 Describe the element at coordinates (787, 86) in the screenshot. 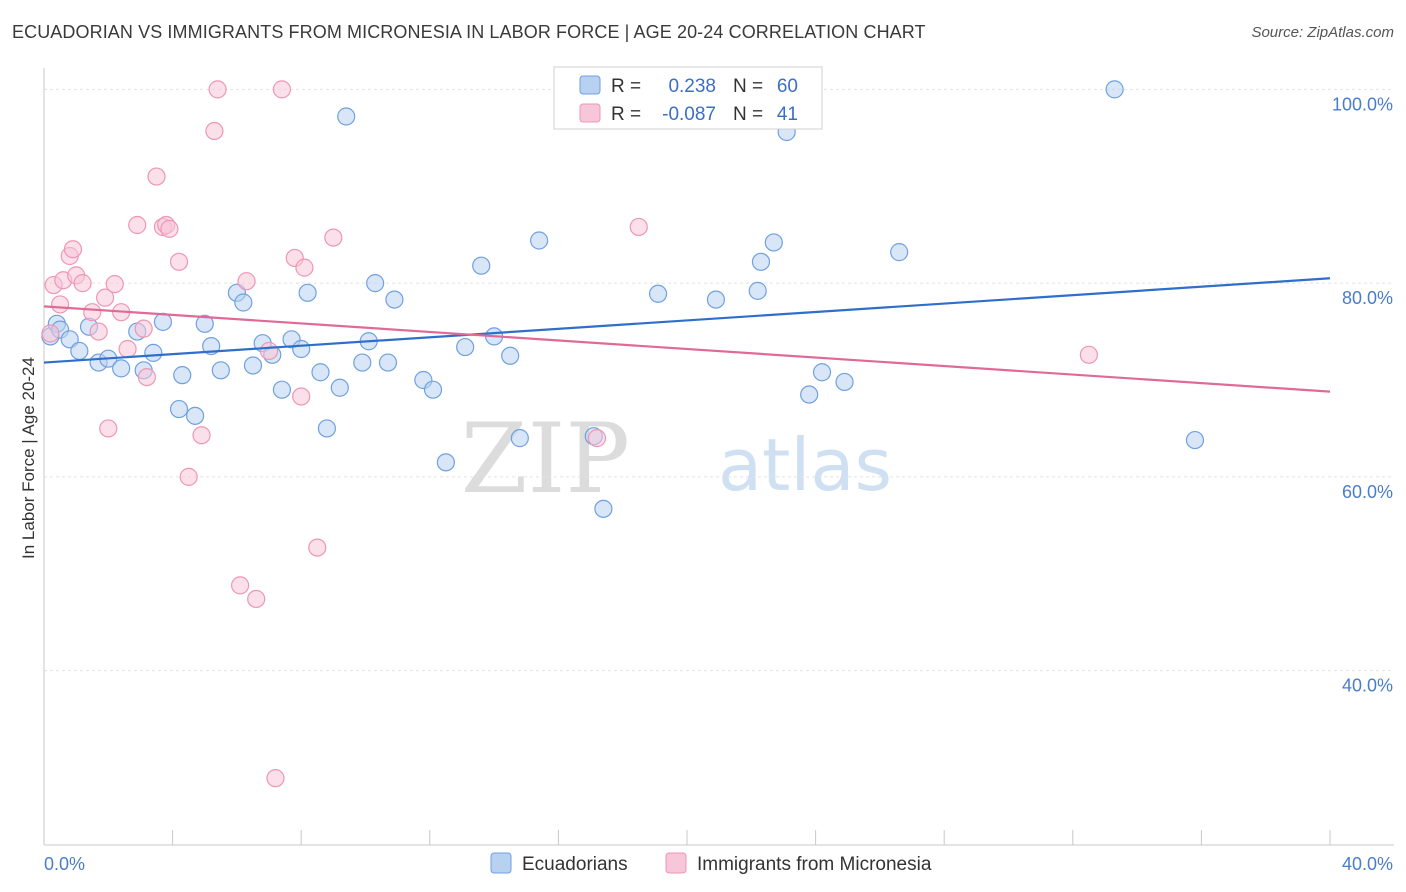

I see `legend-n-value-1: 60` at that location.